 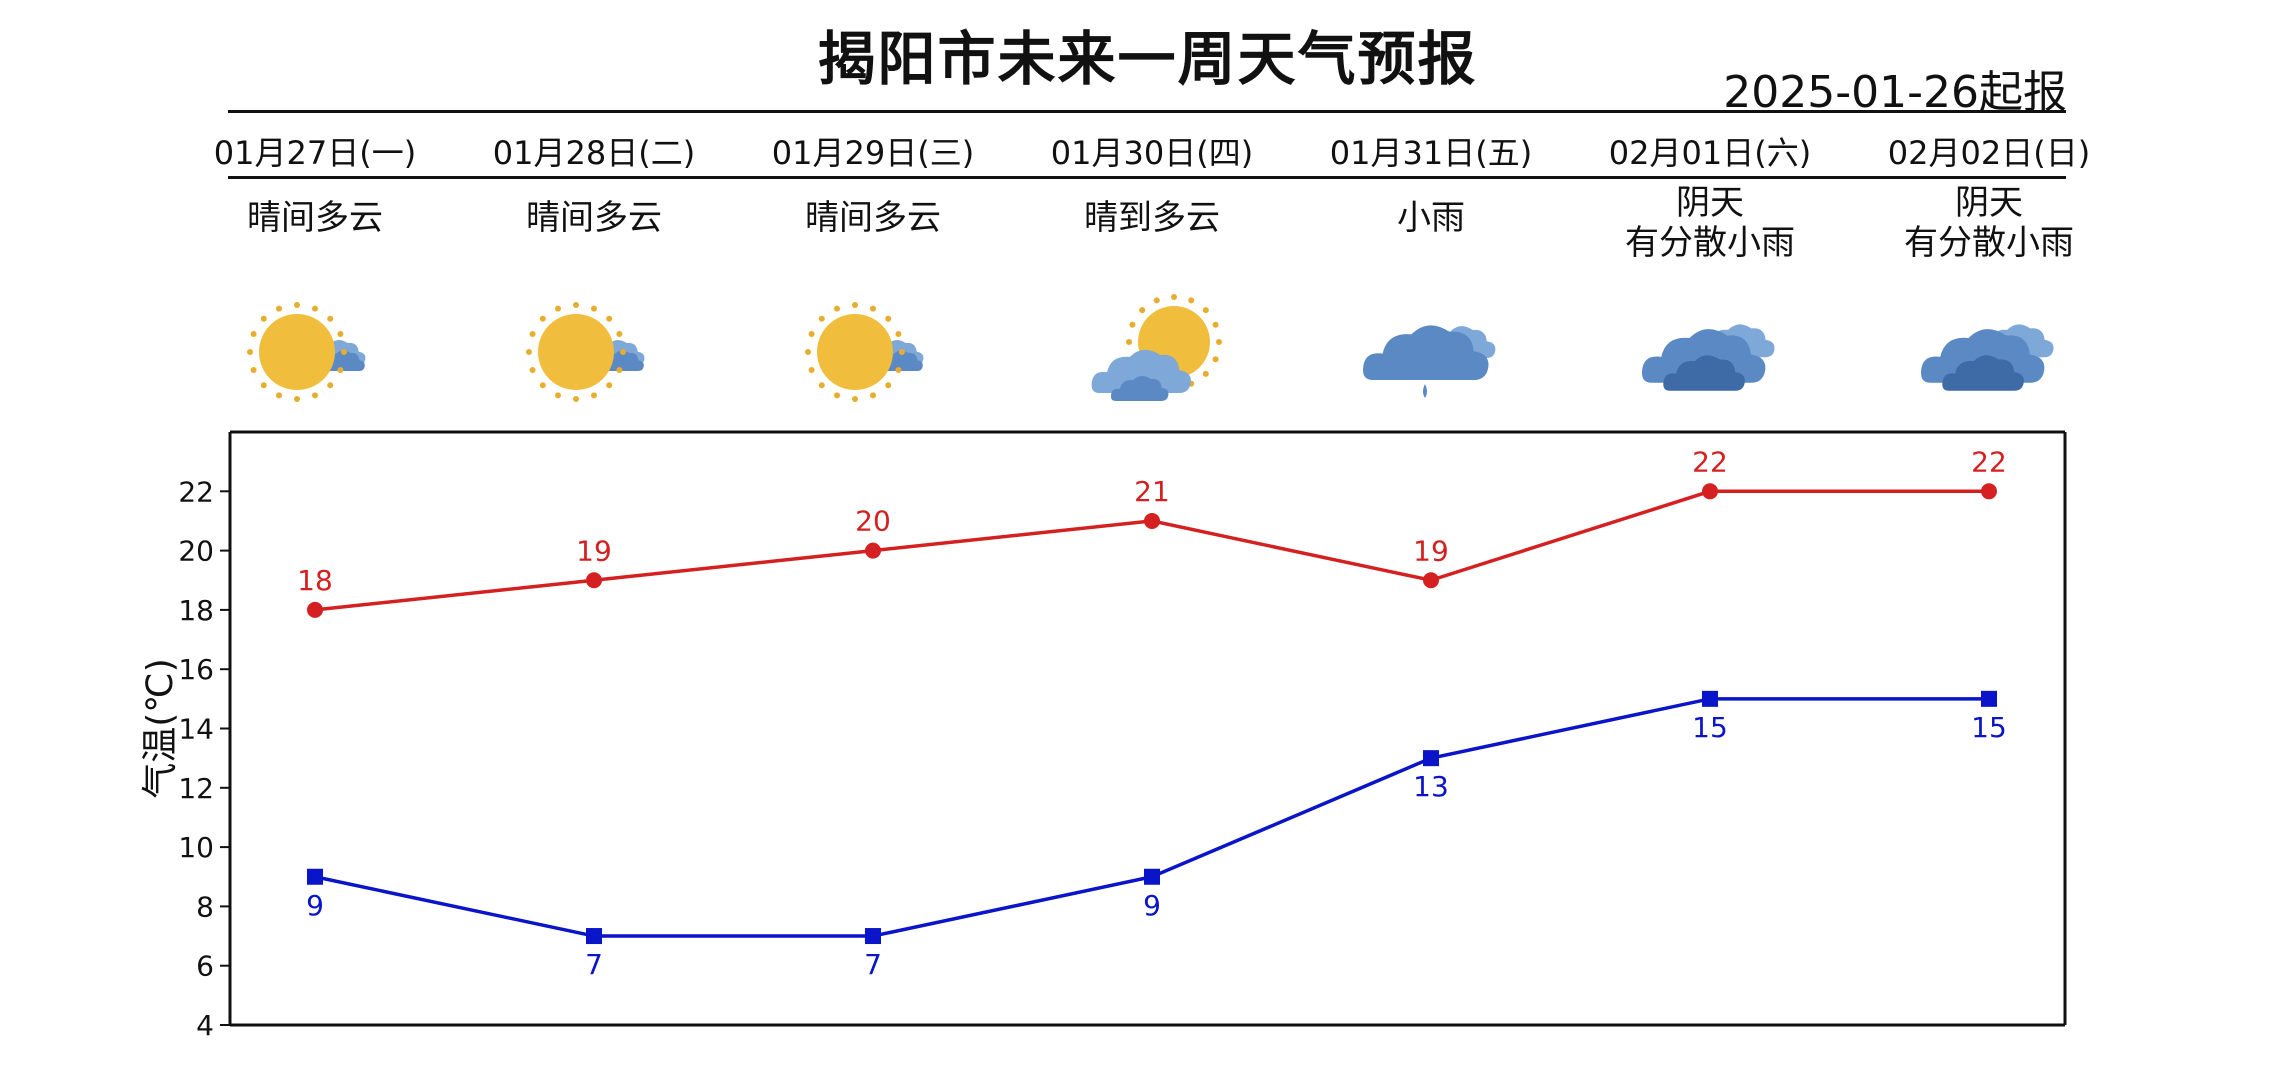 I want to click on data-label: 18, so click(x=315, y=580).